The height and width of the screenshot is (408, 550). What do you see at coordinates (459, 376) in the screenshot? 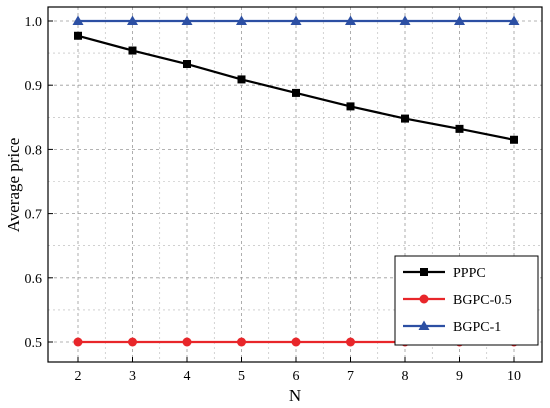
I see `x-tick-label: 9` at bounding box center [459, 376].